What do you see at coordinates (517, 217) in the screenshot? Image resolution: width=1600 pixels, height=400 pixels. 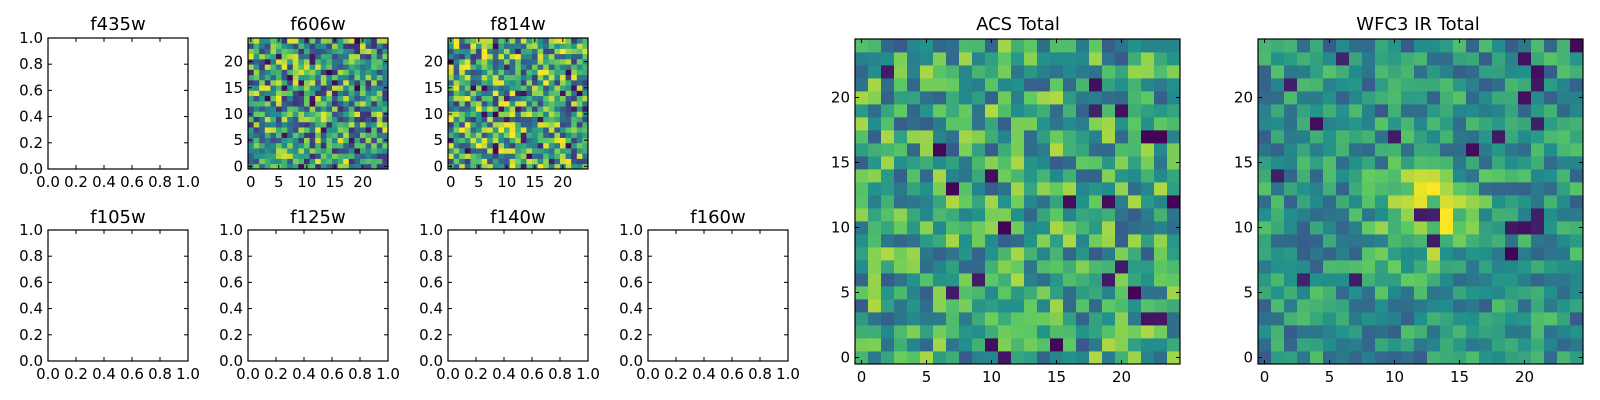 I see `panel-f140w: f140w` at bounding box center [517, 217].